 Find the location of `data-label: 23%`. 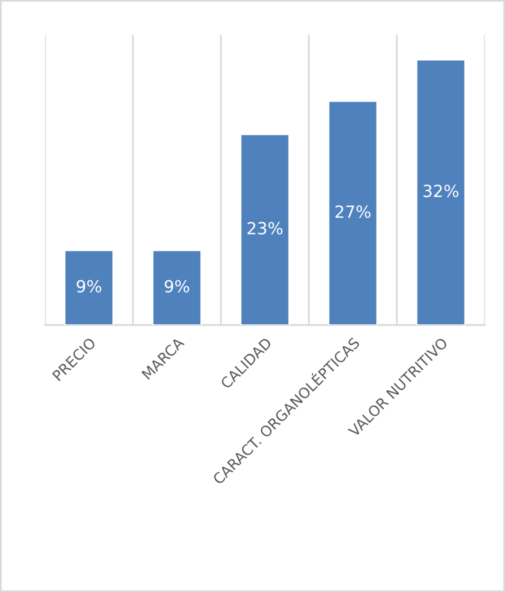

data-label: 23% is located at coordinates (265, 228).